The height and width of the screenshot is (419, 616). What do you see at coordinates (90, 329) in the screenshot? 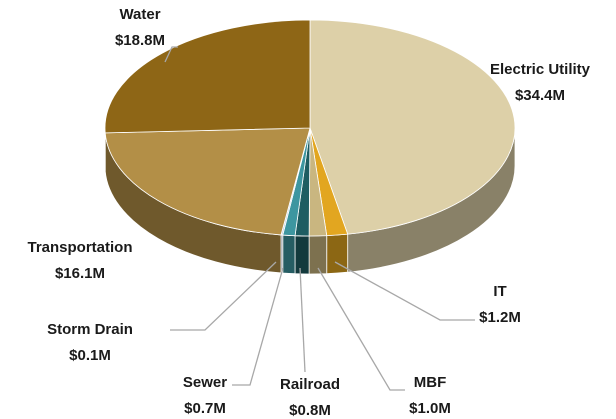
I see `slice-label: Storm Drain` at bounding box center [90, 329].